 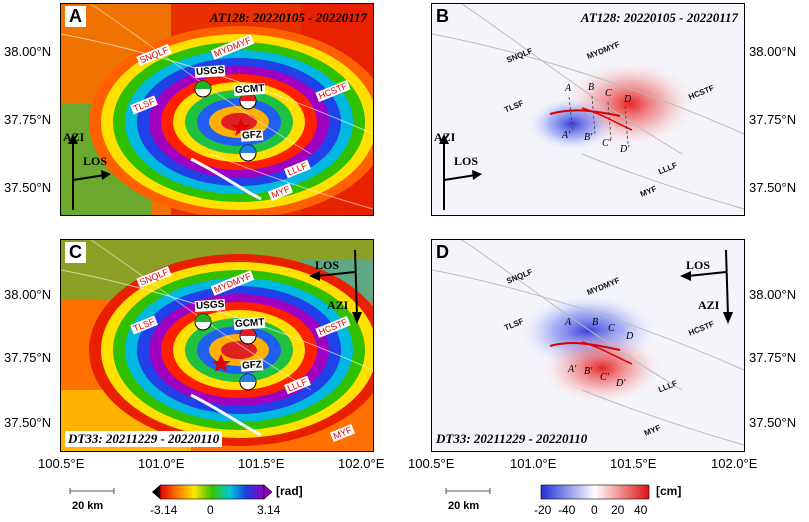 I want to click on colorbar-unit: [cm], so click(x=669, y=491).